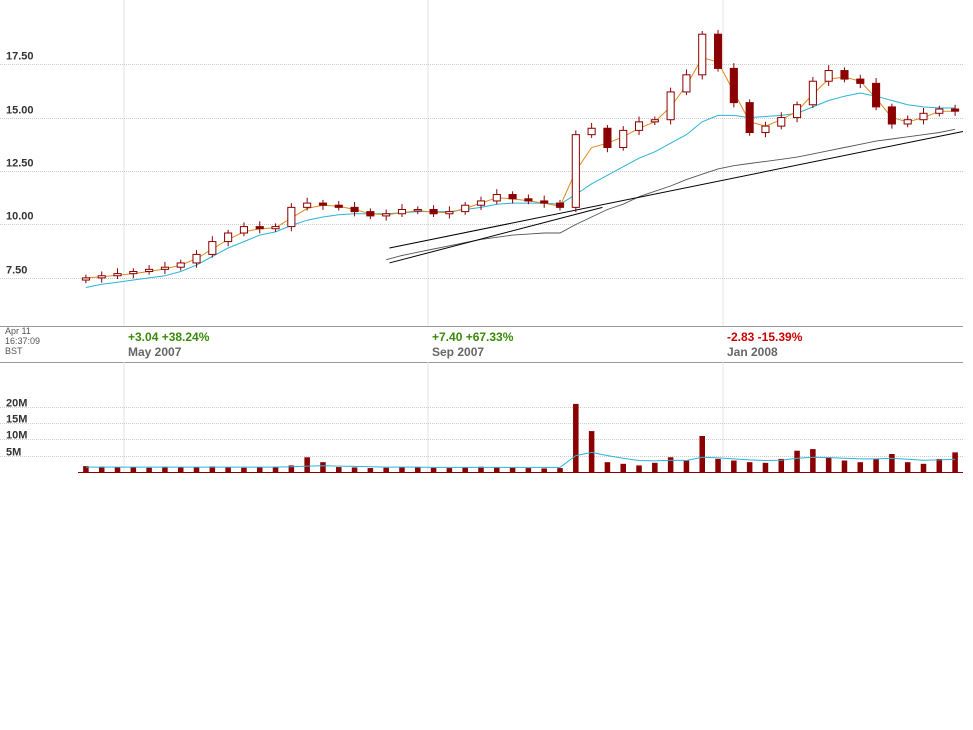 Image resolution: width=973 pixels, height=730 pixels. Describe the element at coordinates (520, 459) in the screenshot. I see `volume-average-layer` at that location.